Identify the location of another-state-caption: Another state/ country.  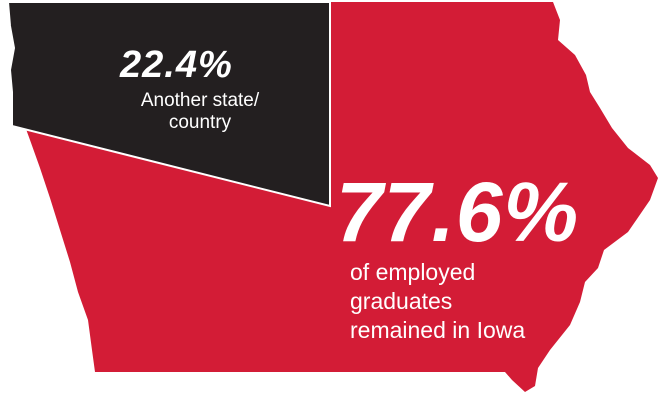
(200, 112).